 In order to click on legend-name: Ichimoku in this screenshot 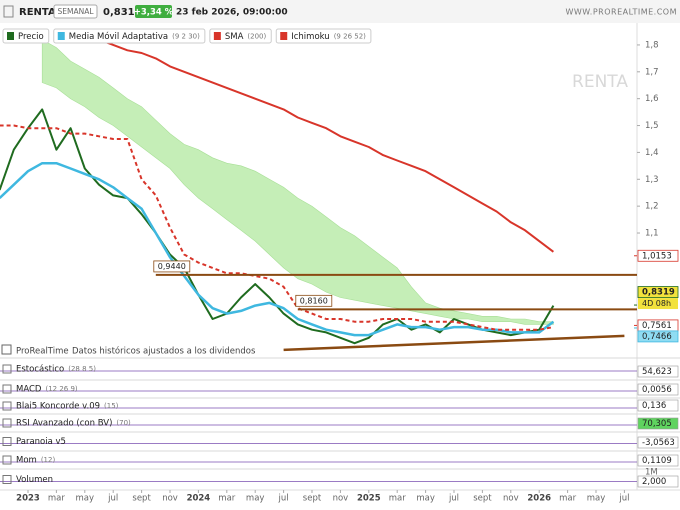, I will do `click(310, 37)`.